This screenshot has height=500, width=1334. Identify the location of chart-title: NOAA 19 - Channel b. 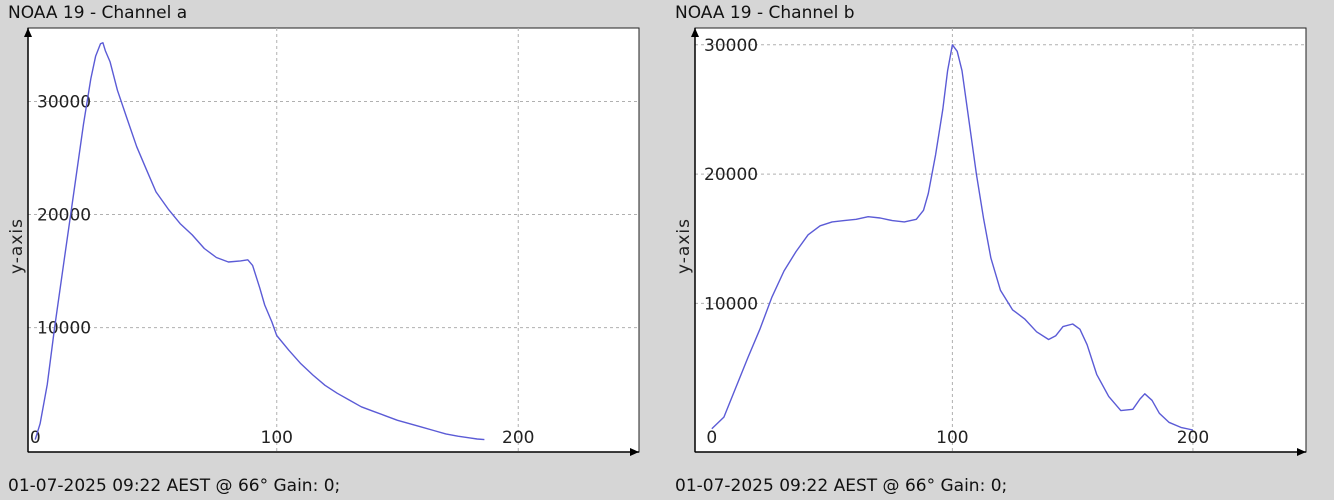
(765, 13).